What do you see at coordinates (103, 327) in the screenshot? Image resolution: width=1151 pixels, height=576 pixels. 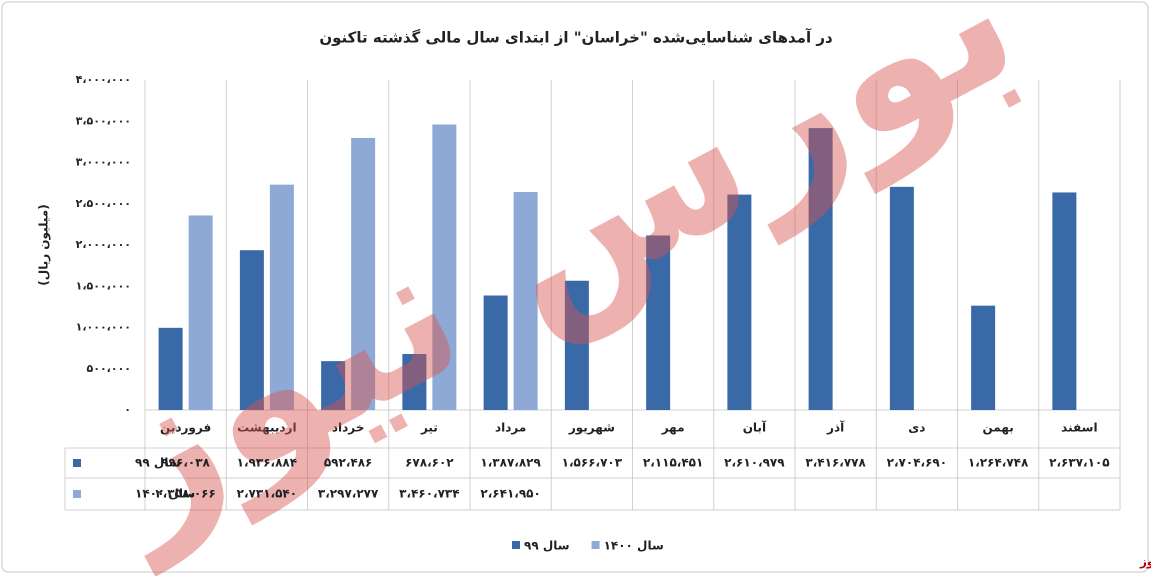 I see `y-tick-label: ۱،۰۰۰،۰۰۰` at bounding box center [103, 327].